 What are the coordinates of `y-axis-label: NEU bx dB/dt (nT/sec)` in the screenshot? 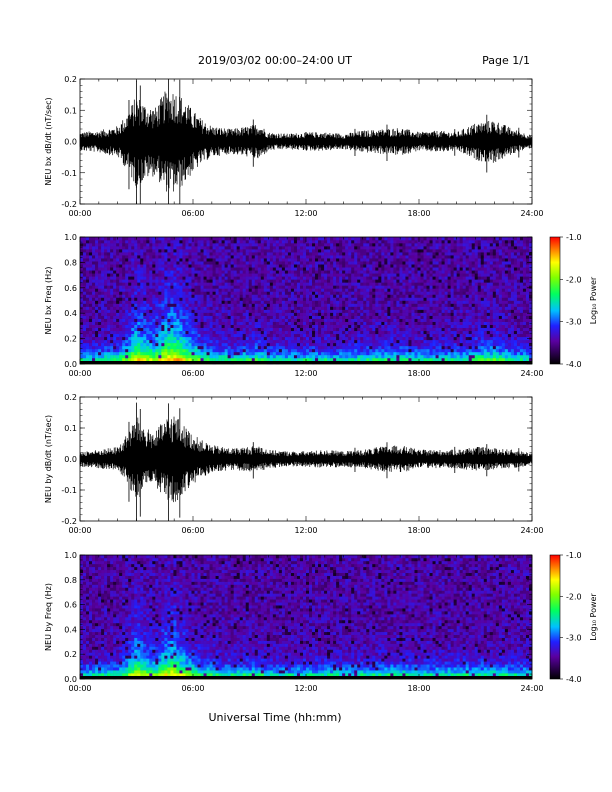 It's located at (48, 141).